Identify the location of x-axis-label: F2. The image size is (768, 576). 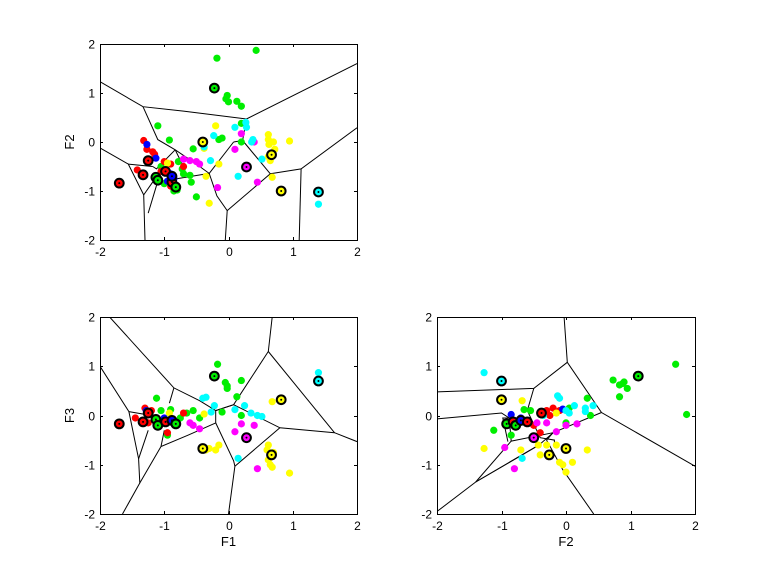
(565, 541).